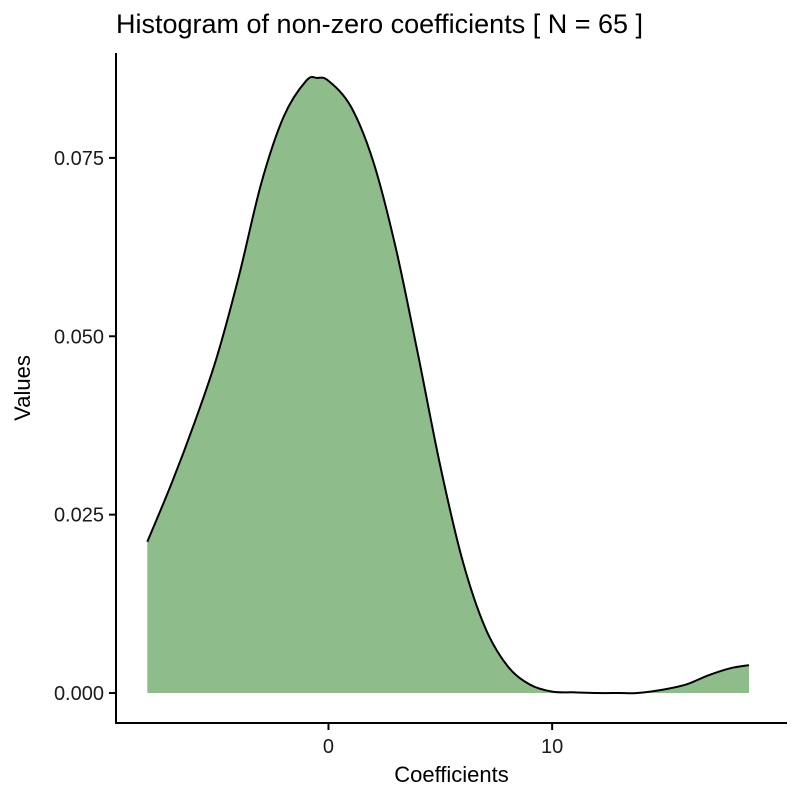  I want to click on y-axis-title: Values, so click(22, 388).